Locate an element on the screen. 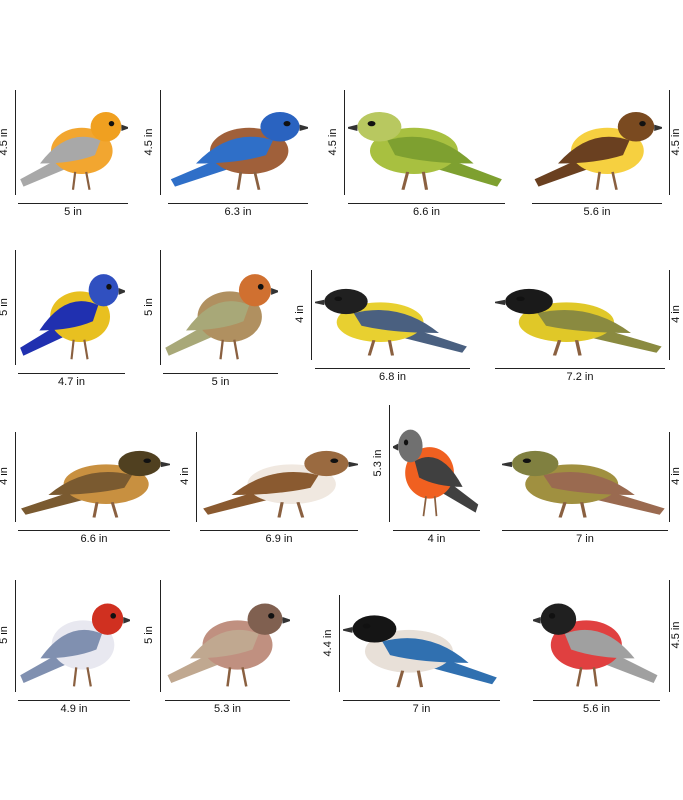  width-label: 6.3 in is located at coordinates (238, 212).